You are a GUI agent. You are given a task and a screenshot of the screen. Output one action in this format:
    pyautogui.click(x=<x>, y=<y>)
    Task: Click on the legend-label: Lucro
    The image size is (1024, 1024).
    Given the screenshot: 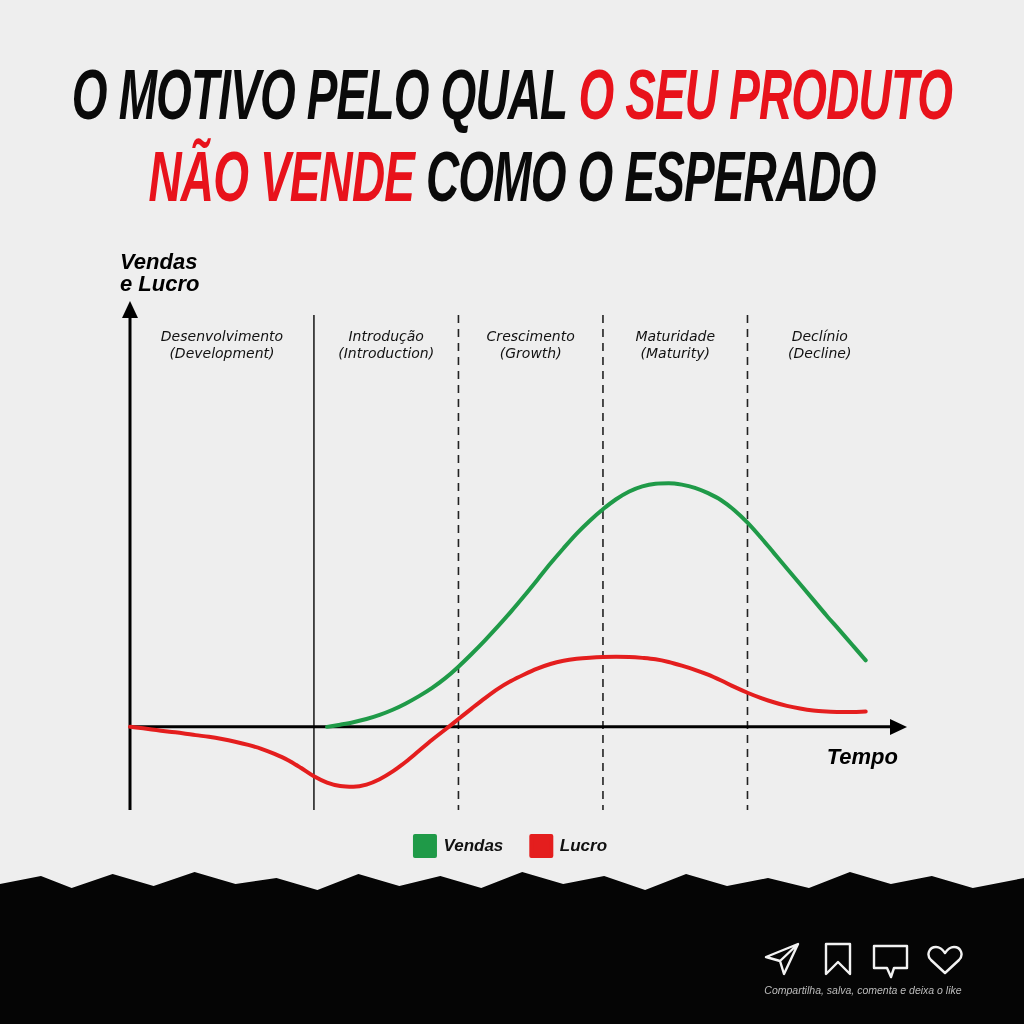 What is the action you would take?
    pyautogui.click(x=583, y=845)
    